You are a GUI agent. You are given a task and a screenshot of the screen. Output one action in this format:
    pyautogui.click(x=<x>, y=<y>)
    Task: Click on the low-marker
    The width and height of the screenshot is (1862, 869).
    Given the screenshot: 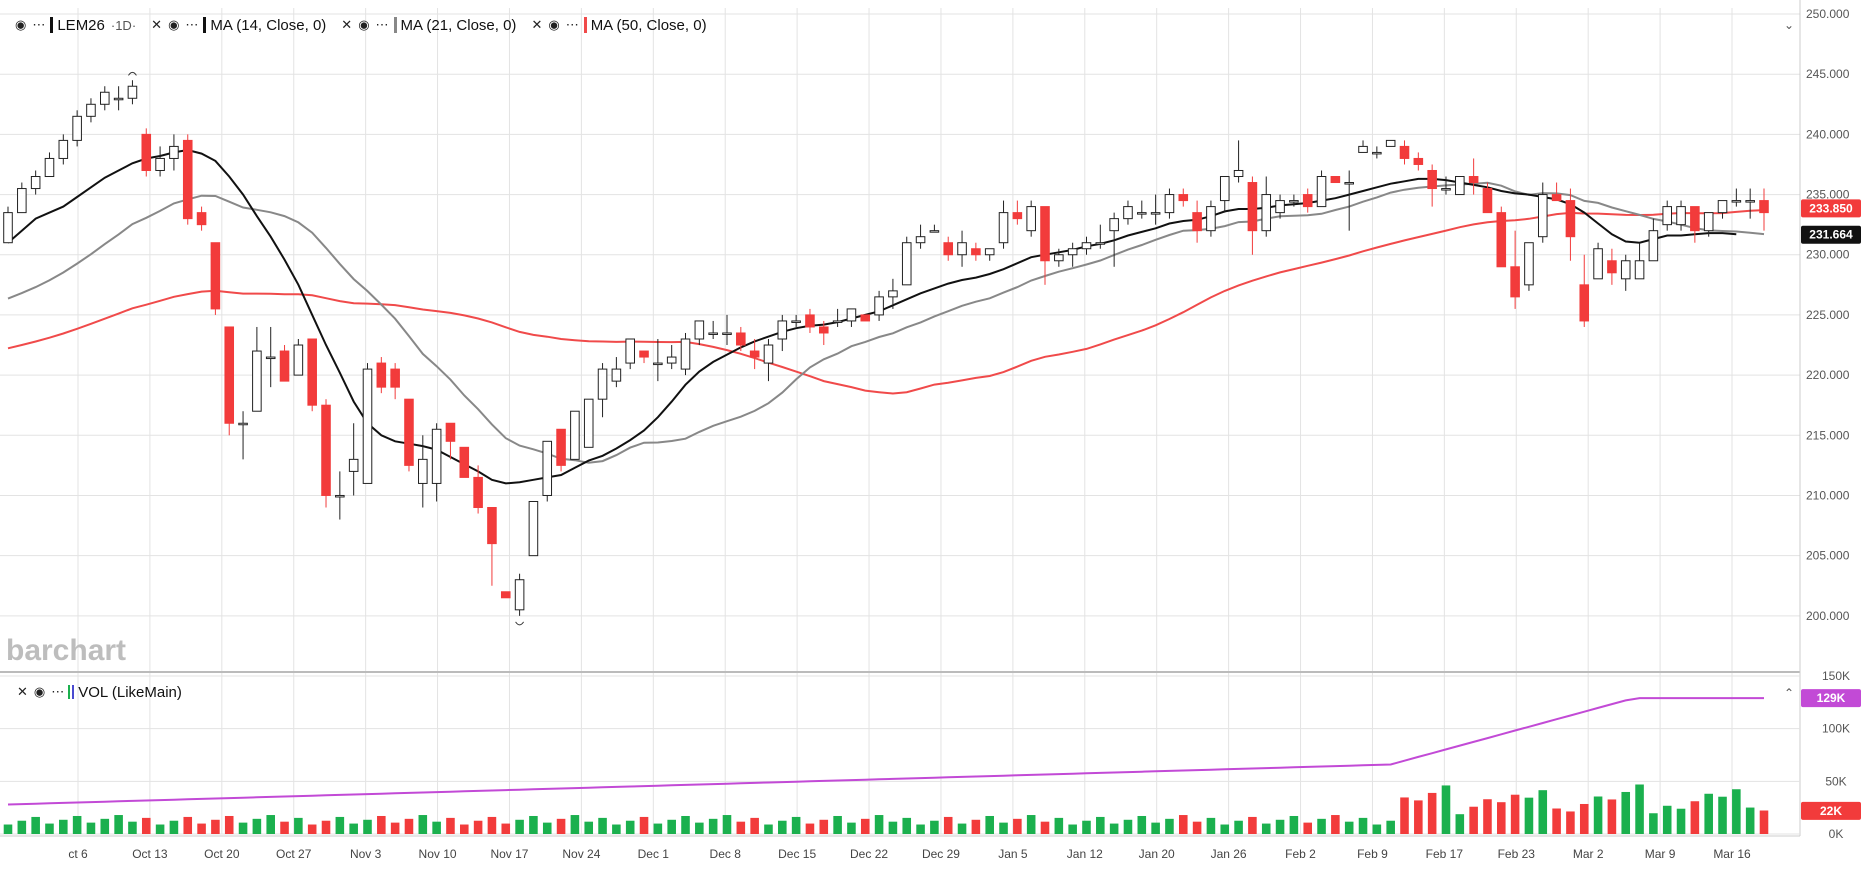 What is the action you would take?
    pyautogui.click(x=520, y=623)
    